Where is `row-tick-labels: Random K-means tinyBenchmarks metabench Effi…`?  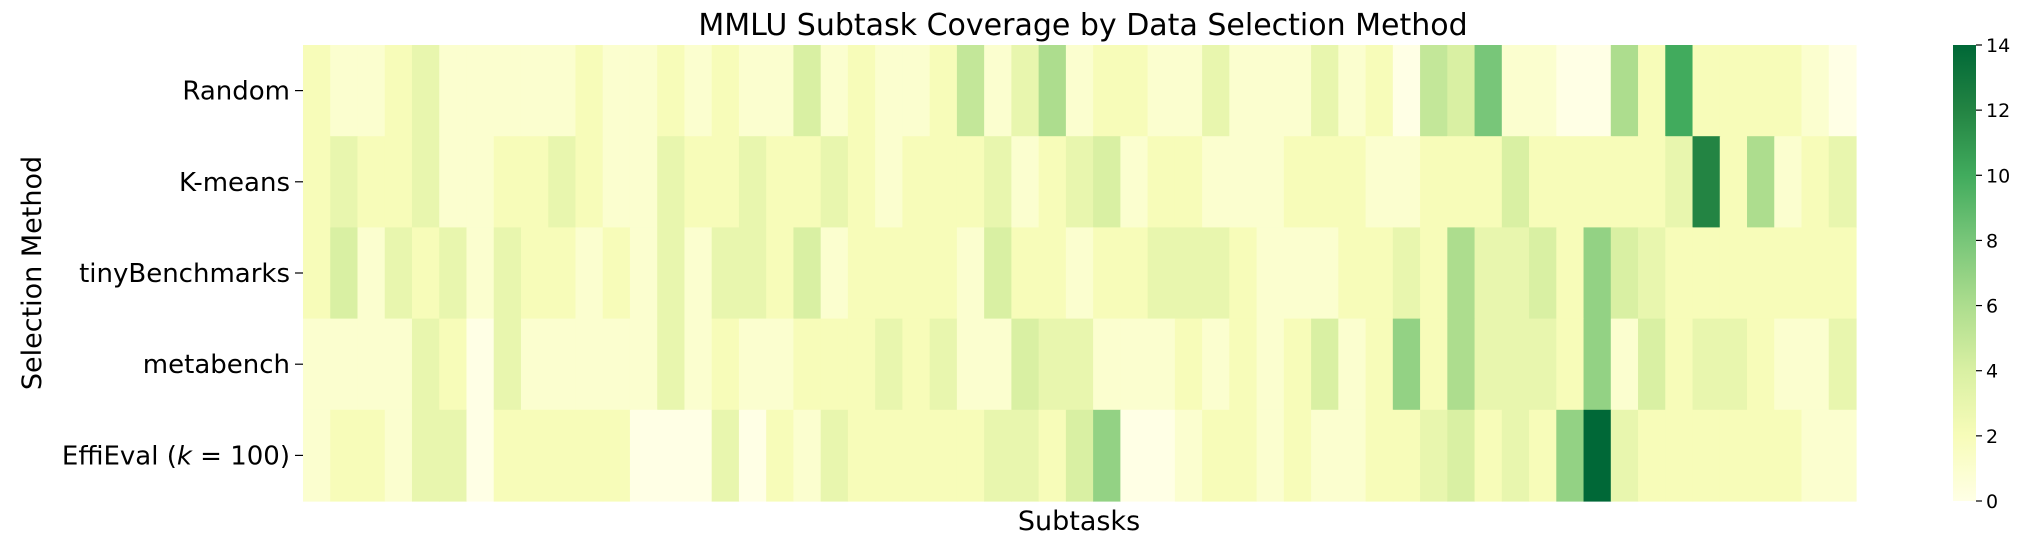 row-tick-labels: Random K-means tinyBenchmarks metabench Effi… is located at coordinates (182, 274).